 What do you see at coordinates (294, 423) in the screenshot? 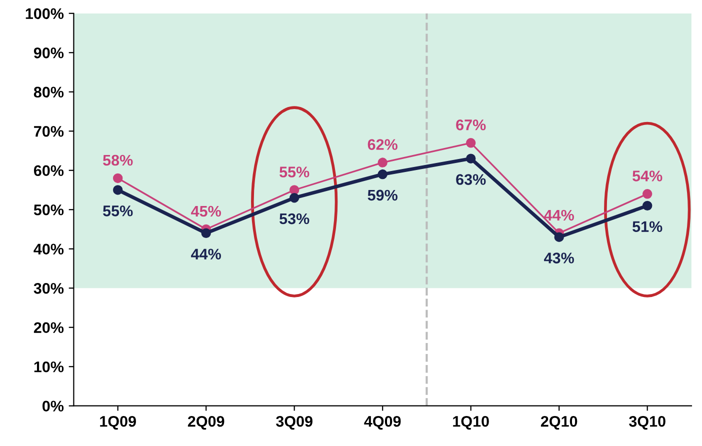
I see `x-tick-label: 3Q09` at bounding box center [294, 423].